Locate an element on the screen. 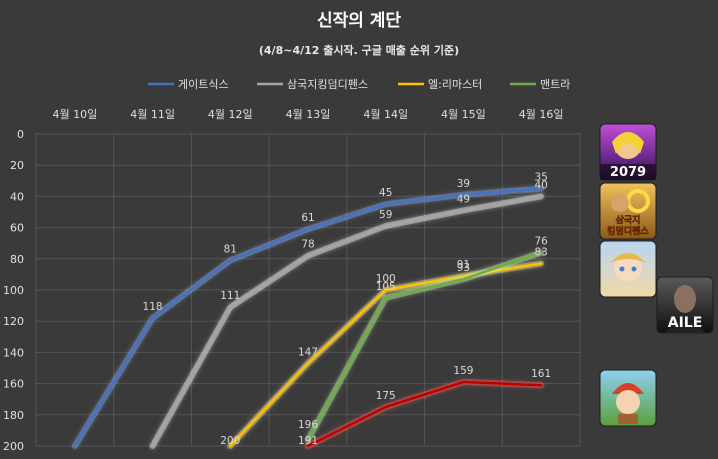 The width and height of the screenshot is (718, 459). y-tick-label: 100 is located at coordinates (13, 290).